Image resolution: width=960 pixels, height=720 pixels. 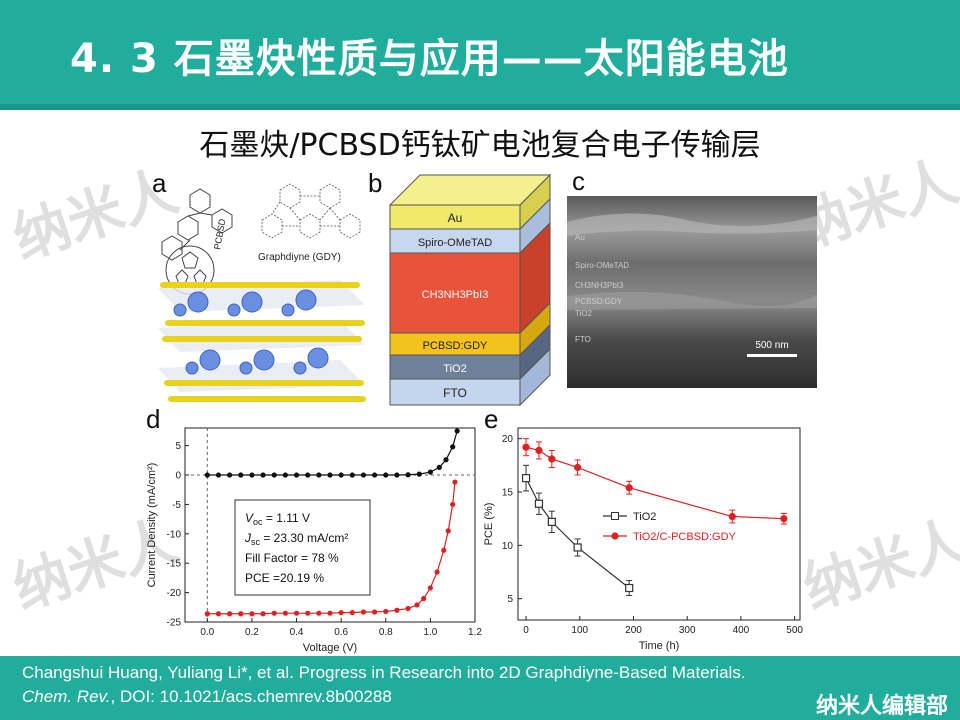 What do you see at coordinates (579, 630) in the screenshot?
I see `x-tick-label: 100` at bounding box center [579, 630].